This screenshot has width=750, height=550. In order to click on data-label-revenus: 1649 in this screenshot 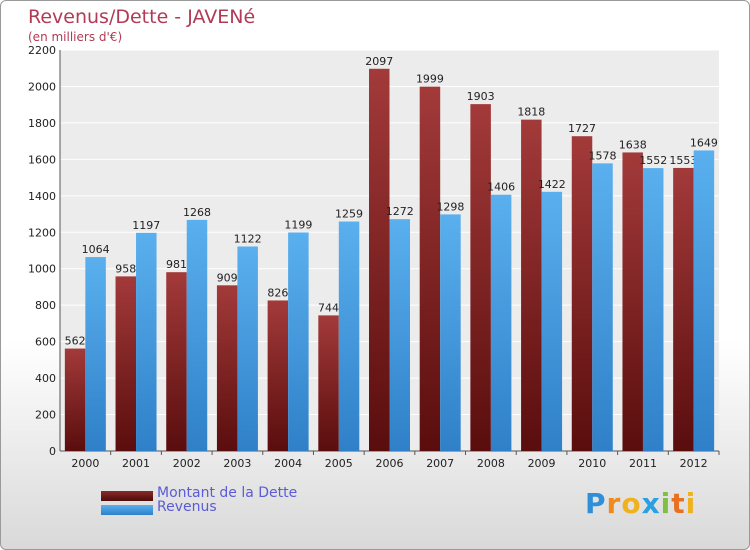, I will do `click(704, 142)`.